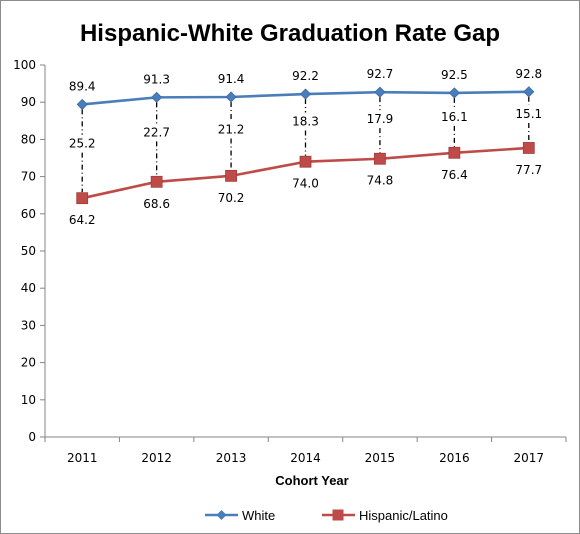 The width and height of the screenshot is (580, 534). Describe the element at coordinates (156, 458) in the screenshot. I see `x-tick-label: 2012` at that location.